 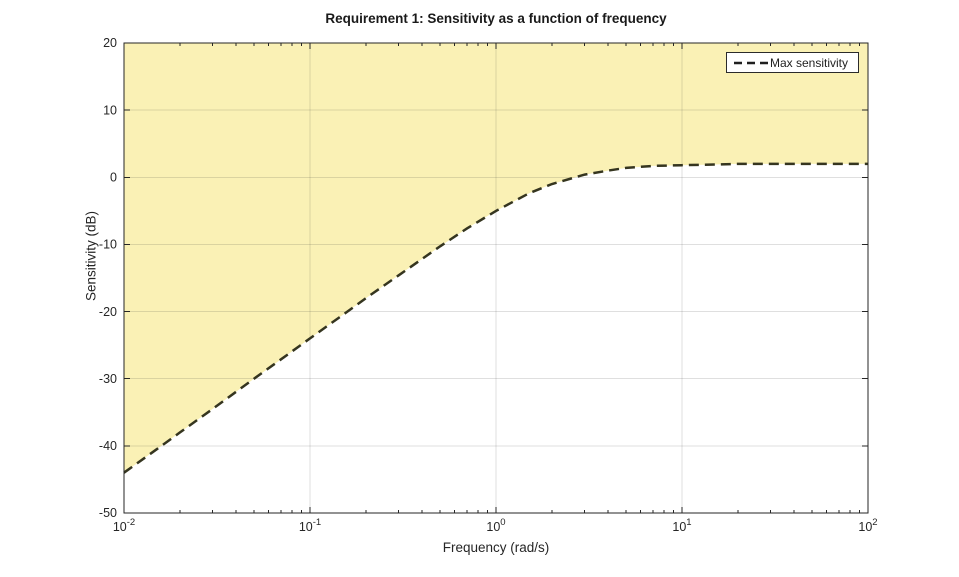 I want to click on x-tick-label: 10⁰, so click(x=495, y=525).